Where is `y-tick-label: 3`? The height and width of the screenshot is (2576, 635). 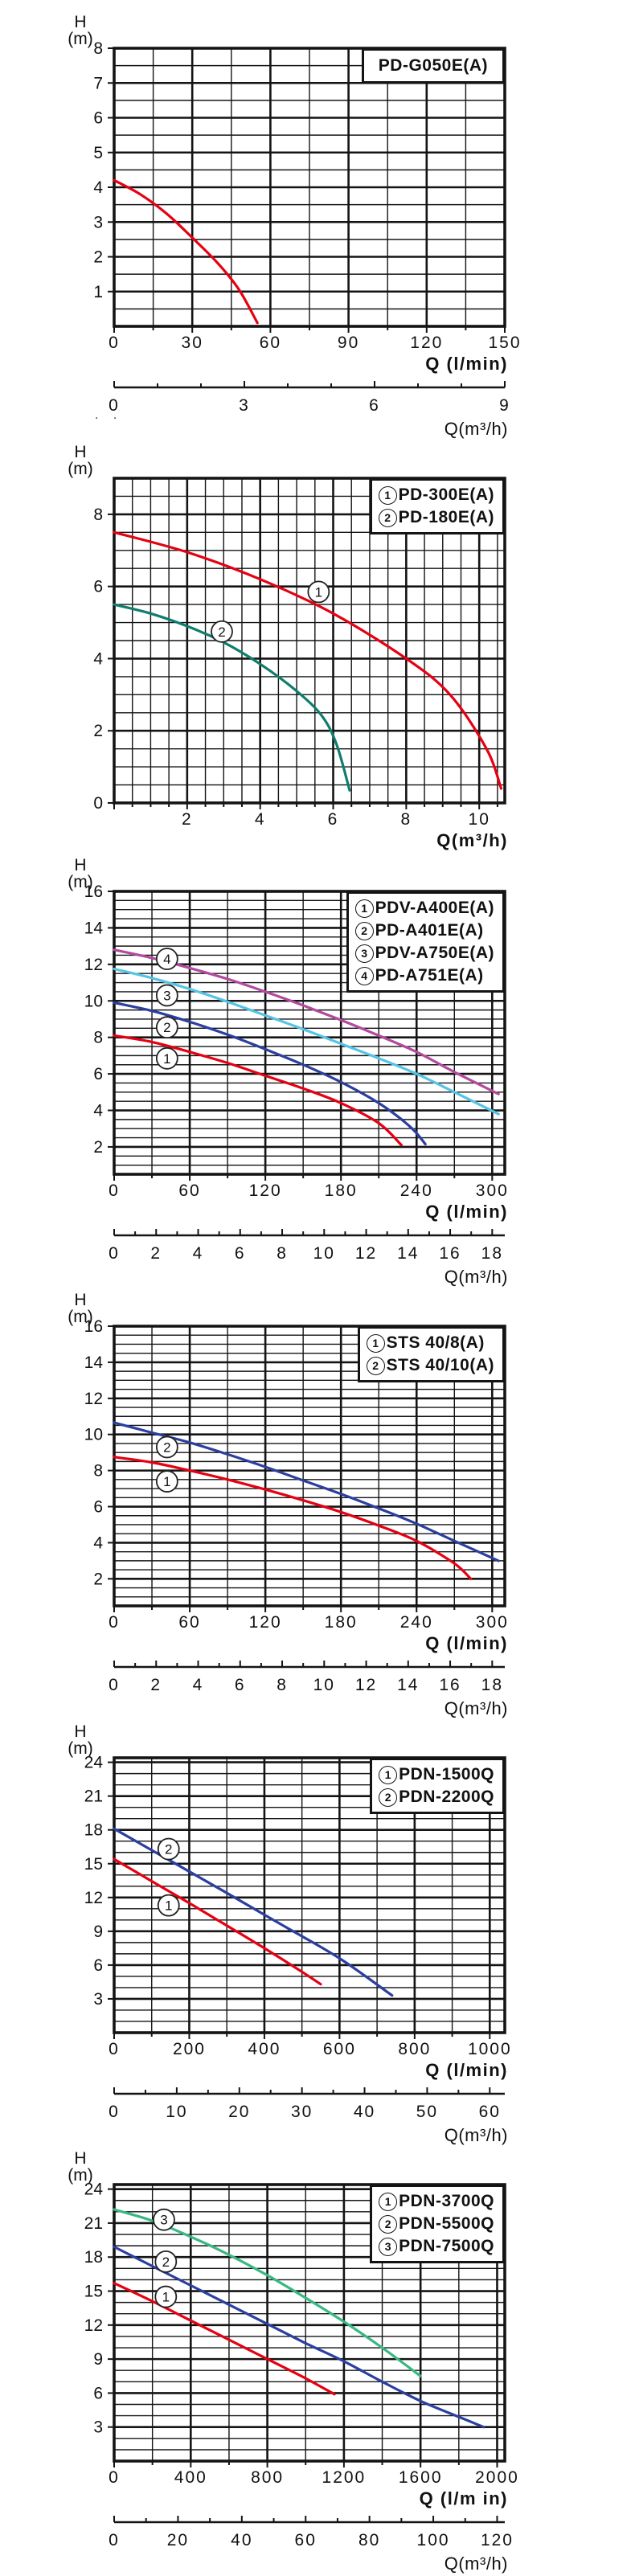
y-tick-label: 3 is located at coordinates (98, 1999).